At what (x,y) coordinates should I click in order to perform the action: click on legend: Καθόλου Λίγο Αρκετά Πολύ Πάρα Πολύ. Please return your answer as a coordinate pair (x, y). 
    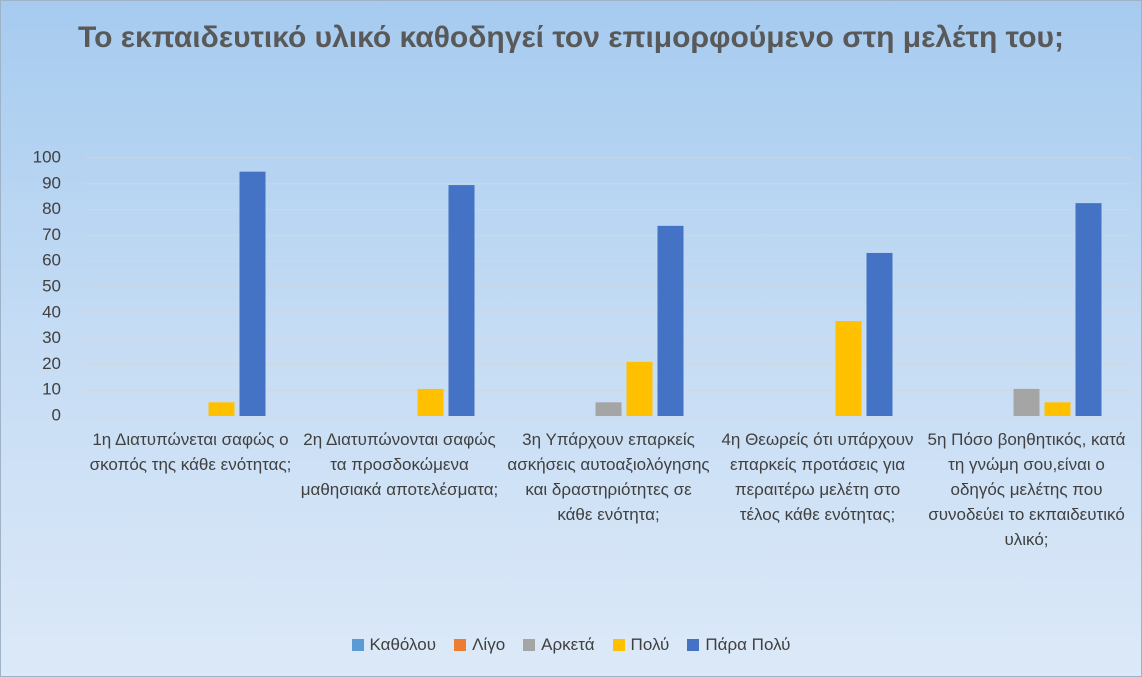
    Looking at the image, I should click on (571, 645).